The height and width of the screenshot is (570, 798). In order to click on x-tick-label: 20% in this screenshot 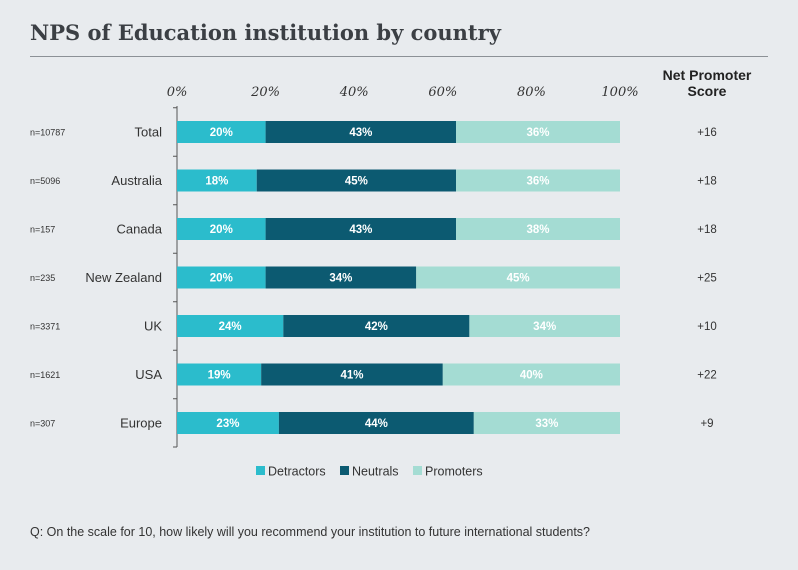, I will do `click(265, 92)`.